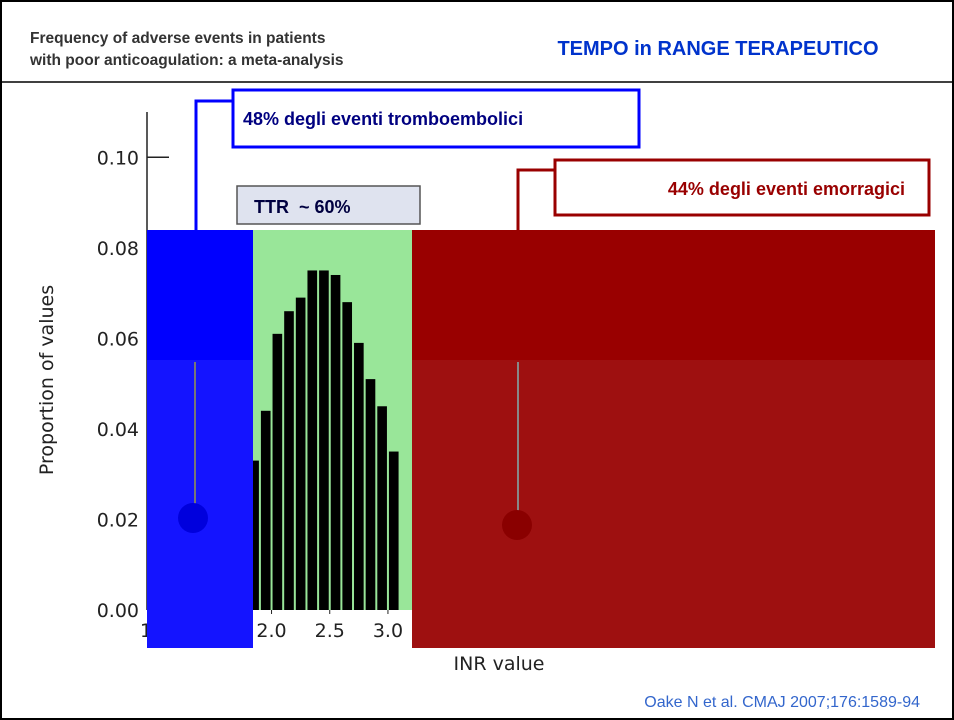  I want to click on source: Oake N et al. CMAJ 2007;176:1589-94, so click(782, 702).